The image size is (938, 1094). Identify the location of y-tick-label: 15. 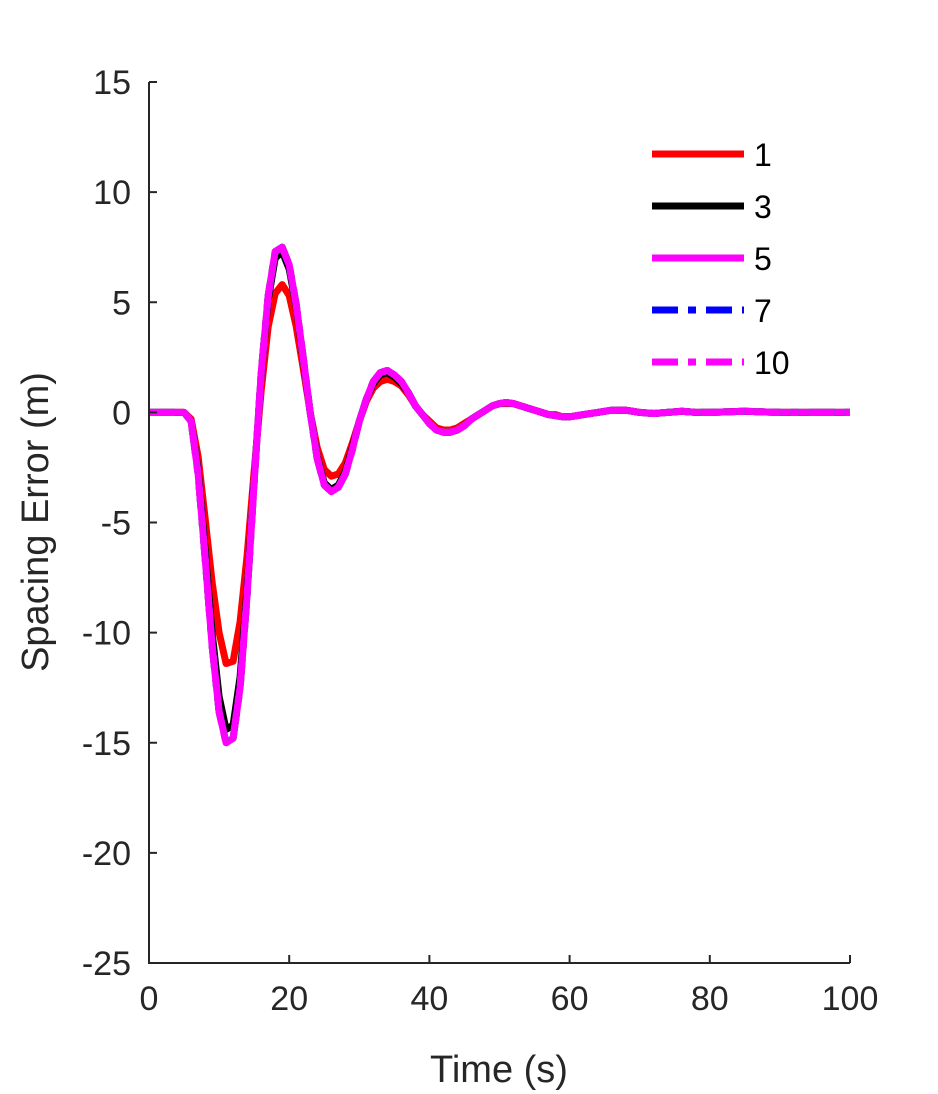
(112, 83).